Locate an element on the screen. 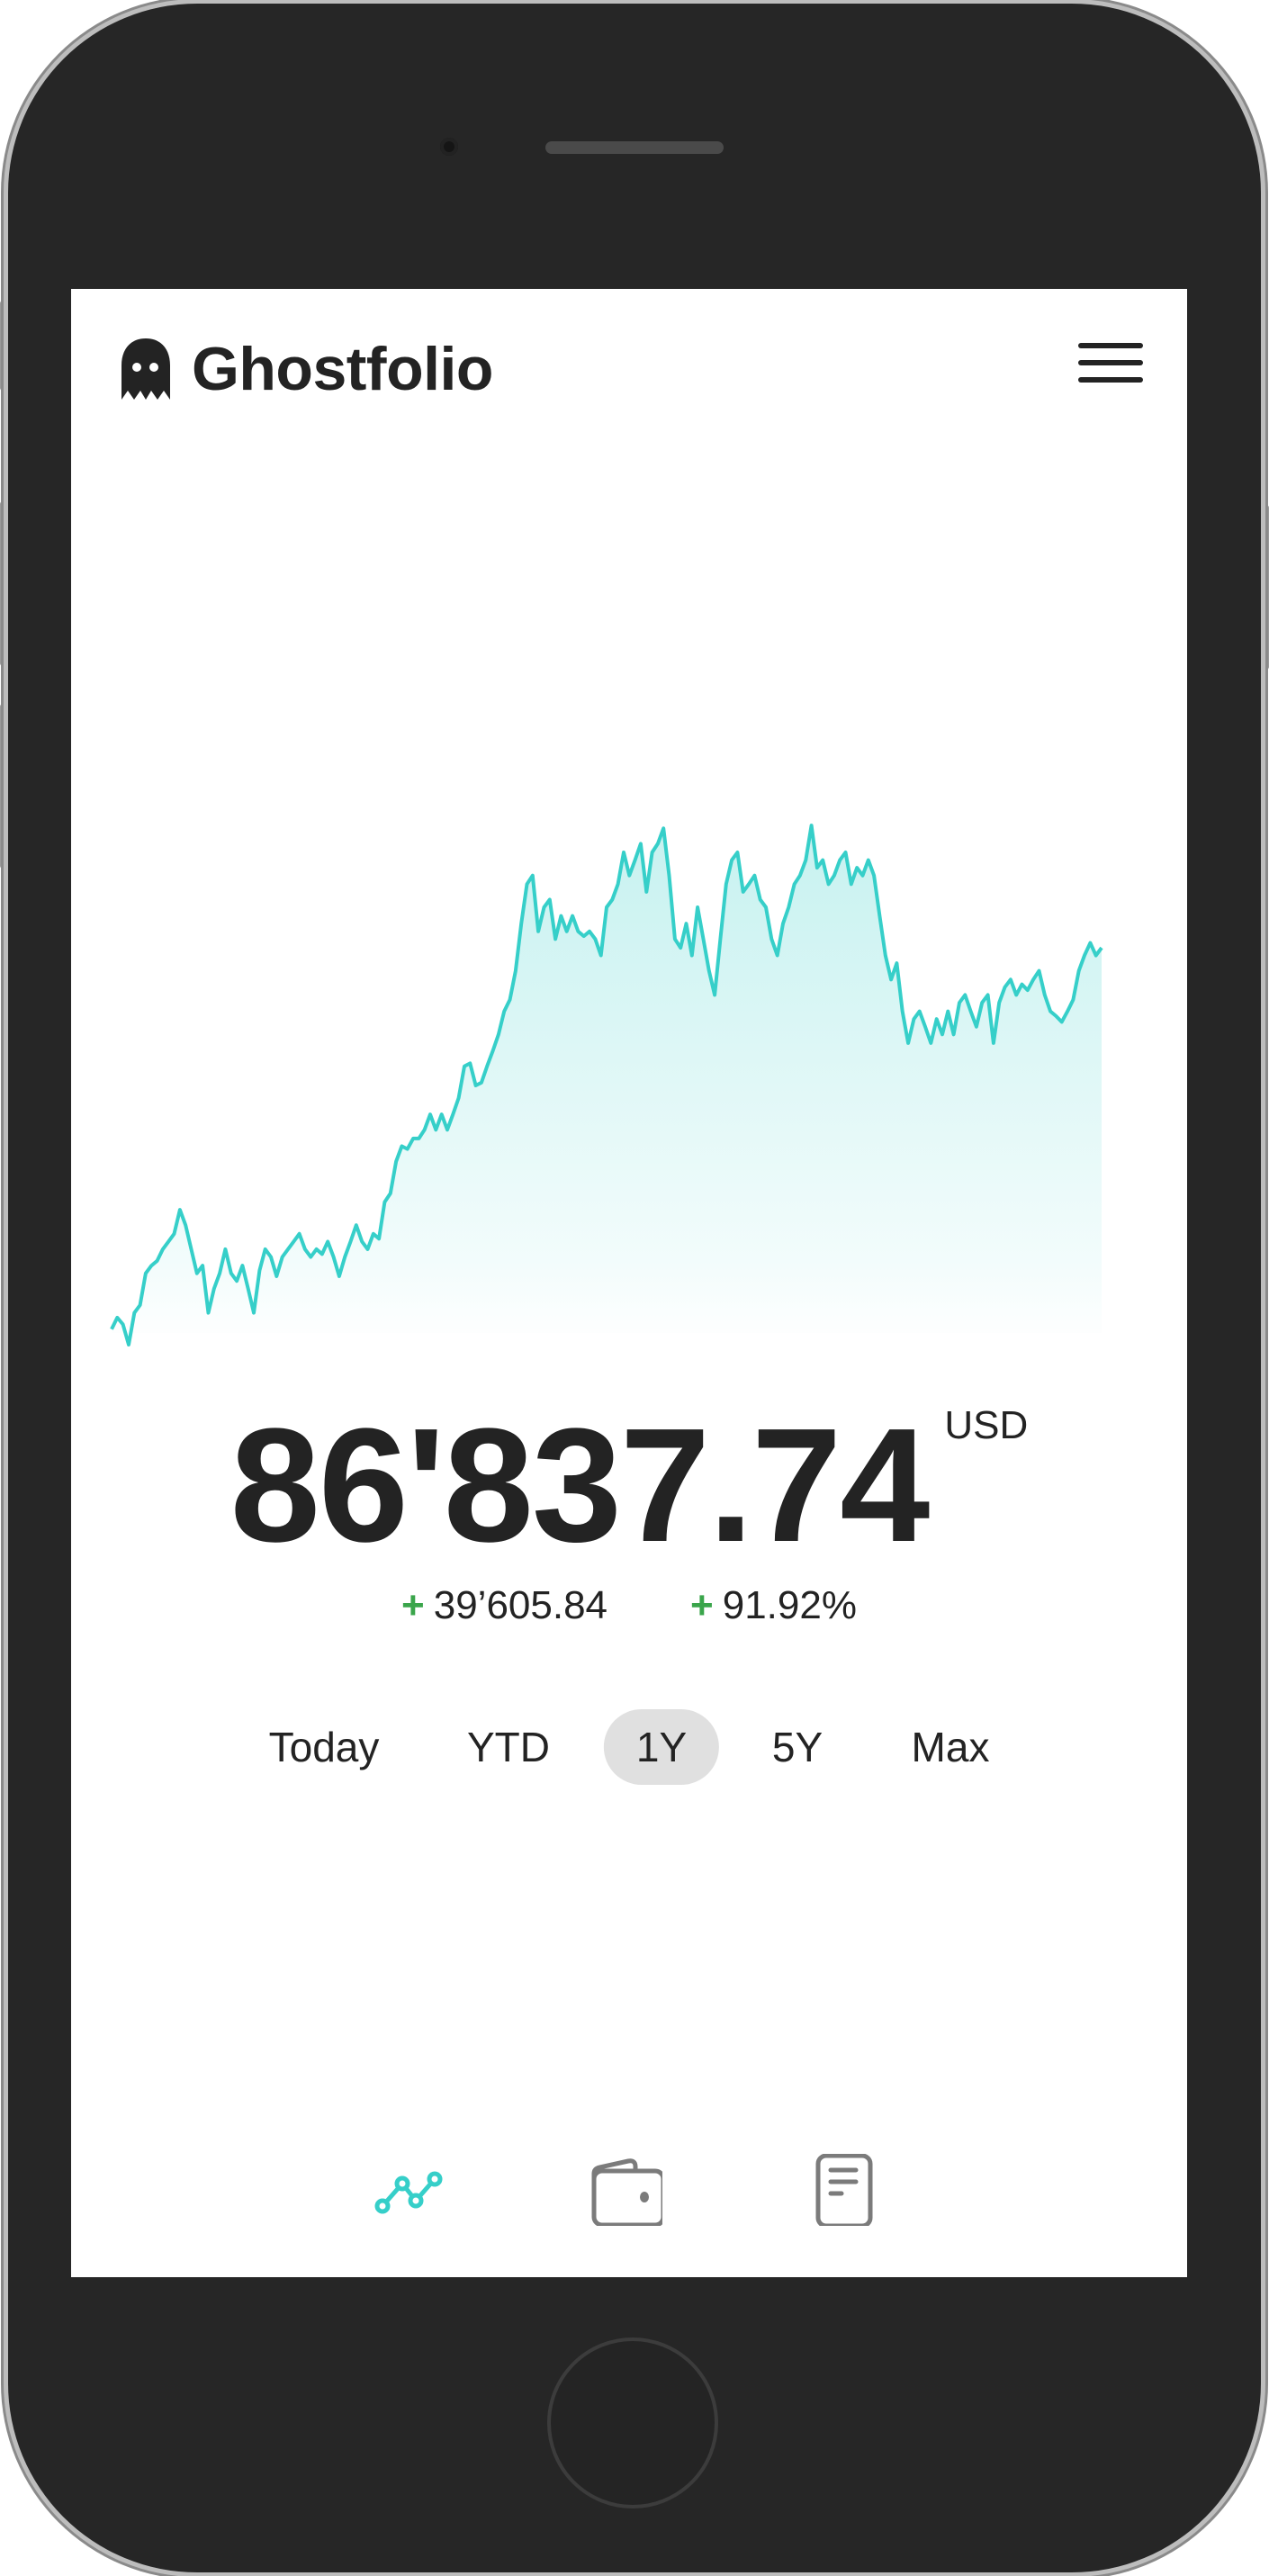  range-1y: 1Y is located at coordinates (661, 1747).